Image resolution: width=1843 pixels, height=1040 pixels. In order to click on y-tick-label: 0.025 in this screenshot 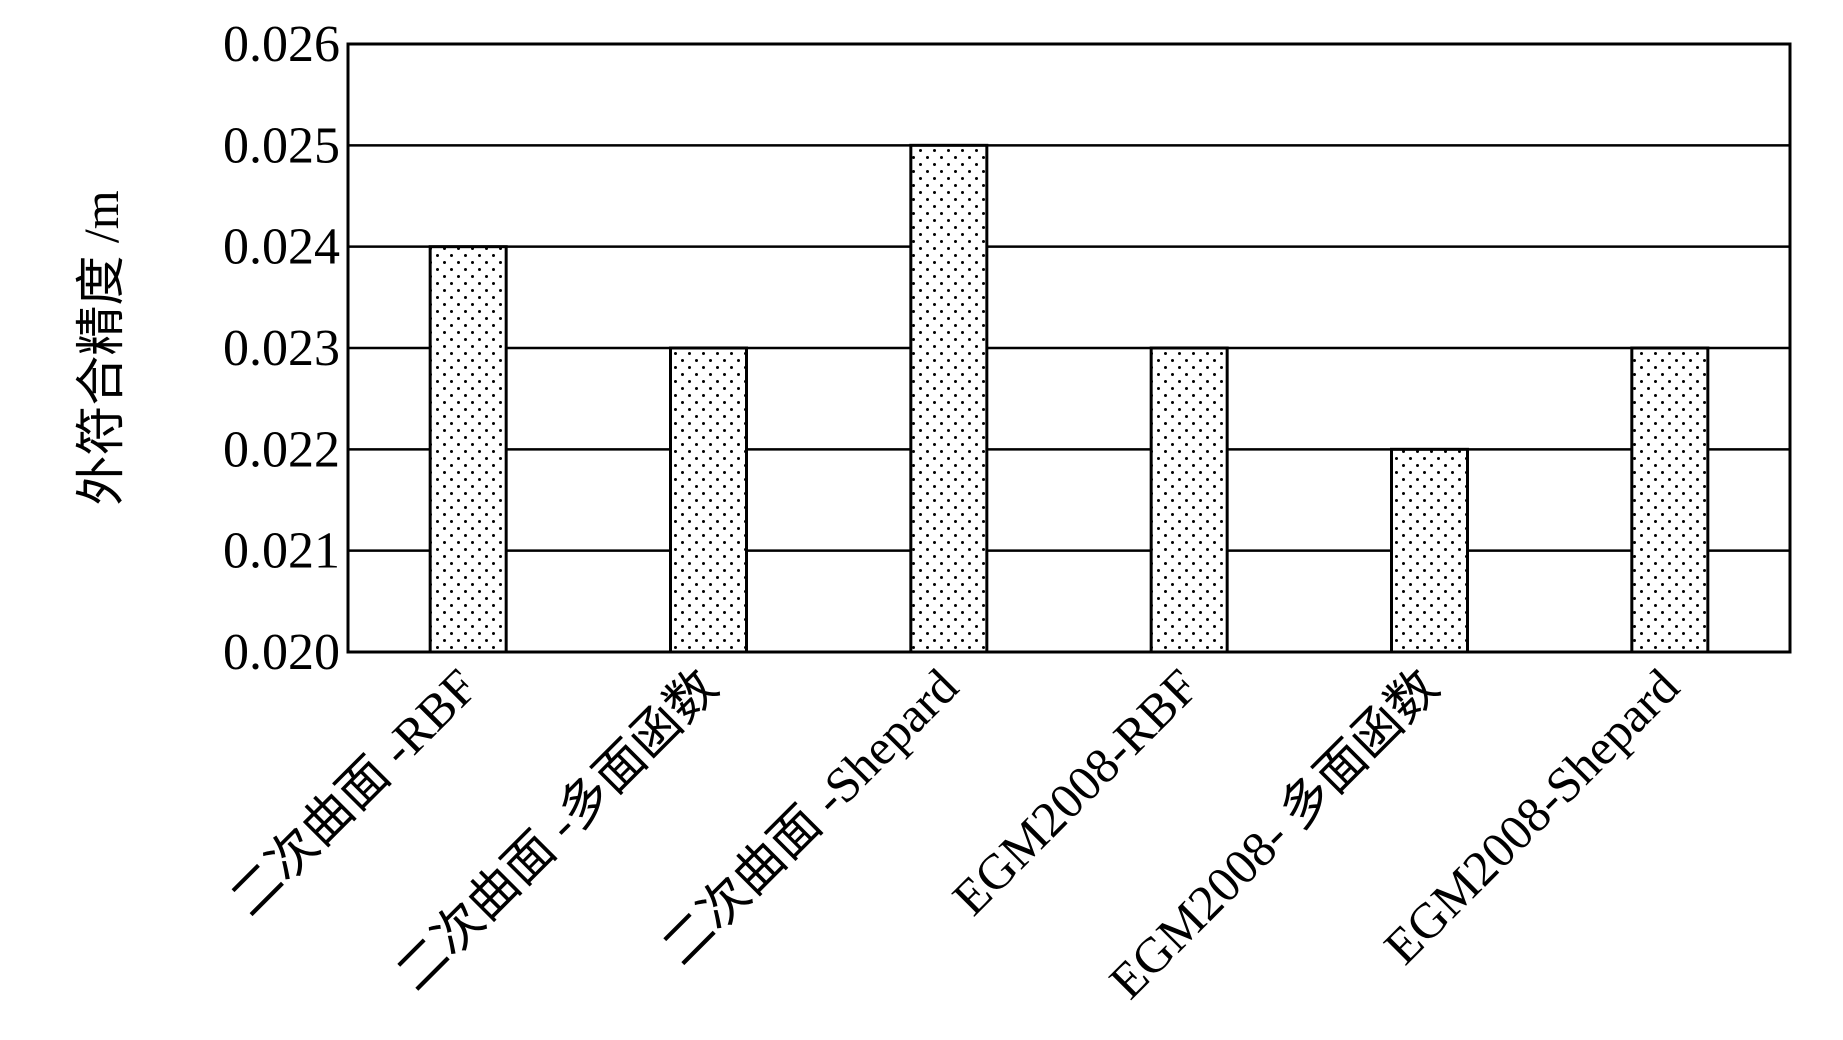, I will do `click(281, 145)`.